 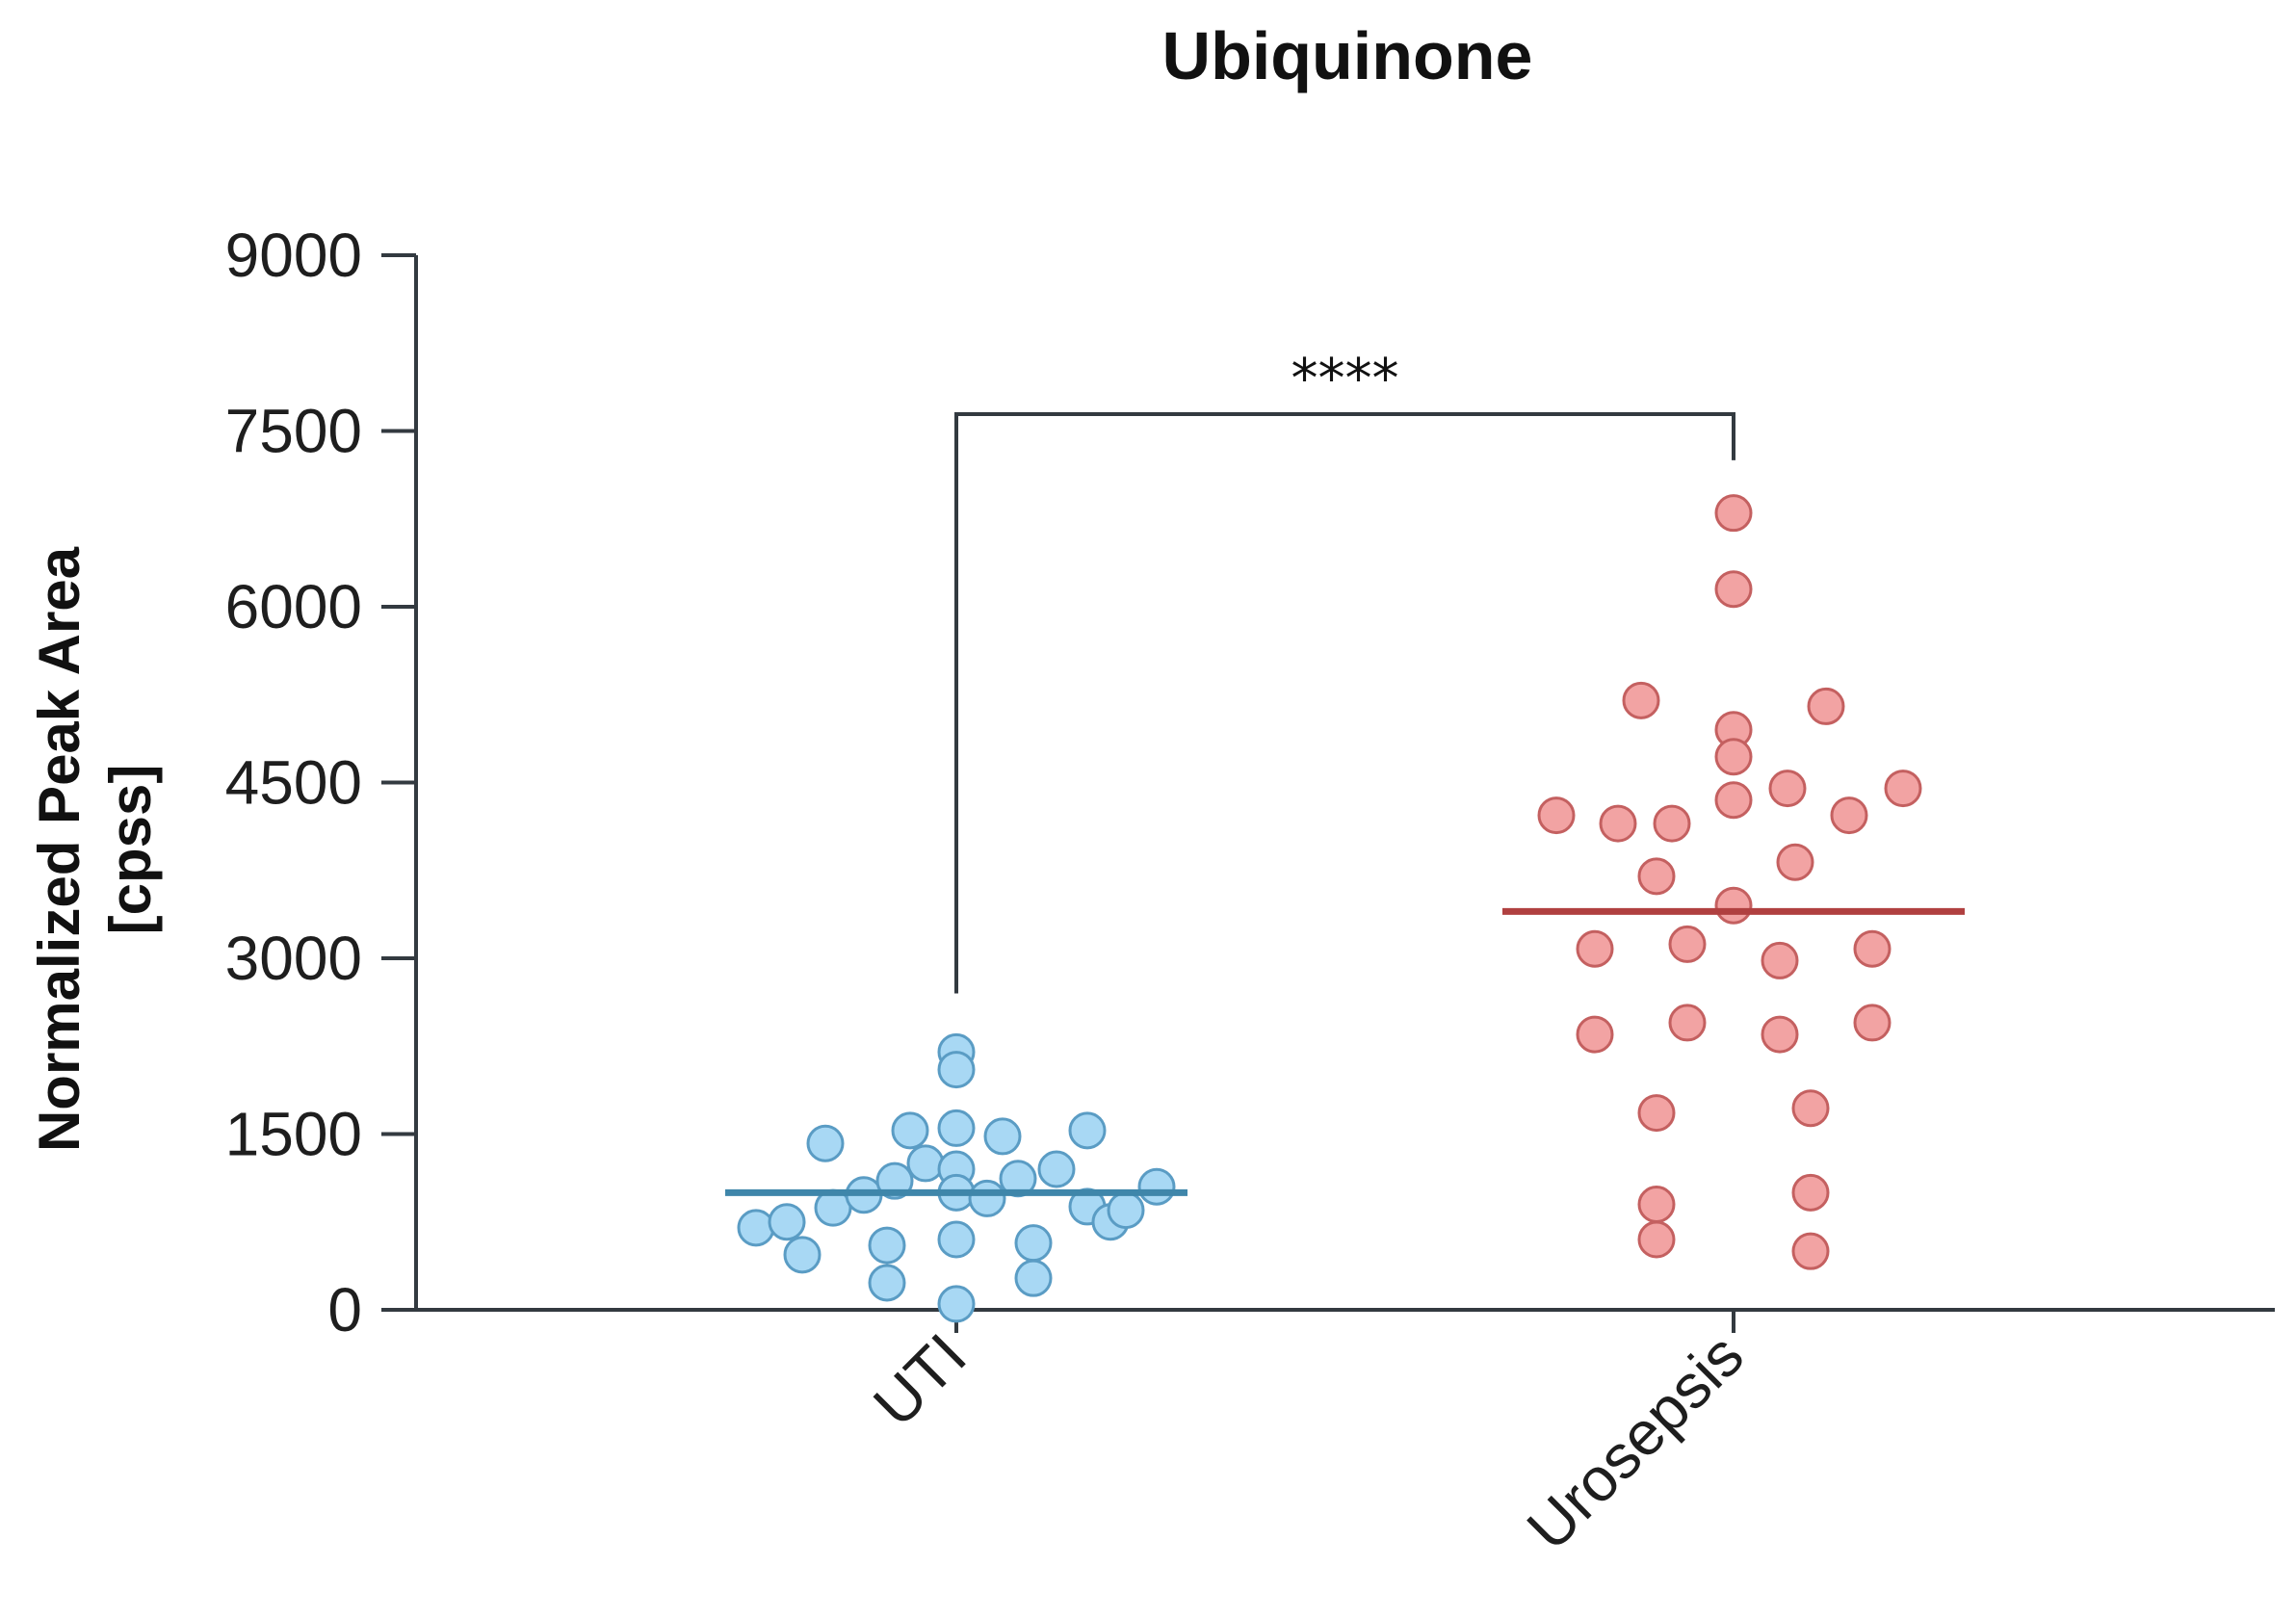 What do you see at coordinates (1635, 1441) in the screenshot?
I see `x-tick-label-urosepsis: Urosepsis` at bounding box center [1635, 1441].